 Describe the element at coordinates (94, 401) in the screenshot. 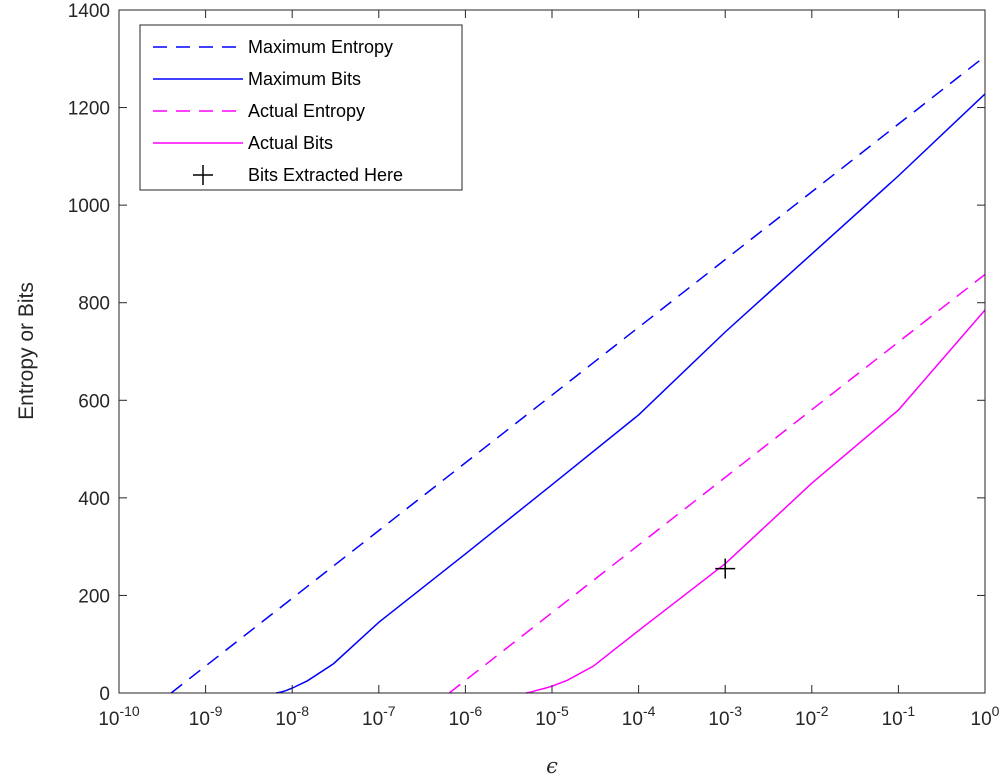

I see `y-tick-label: 600` at that location.